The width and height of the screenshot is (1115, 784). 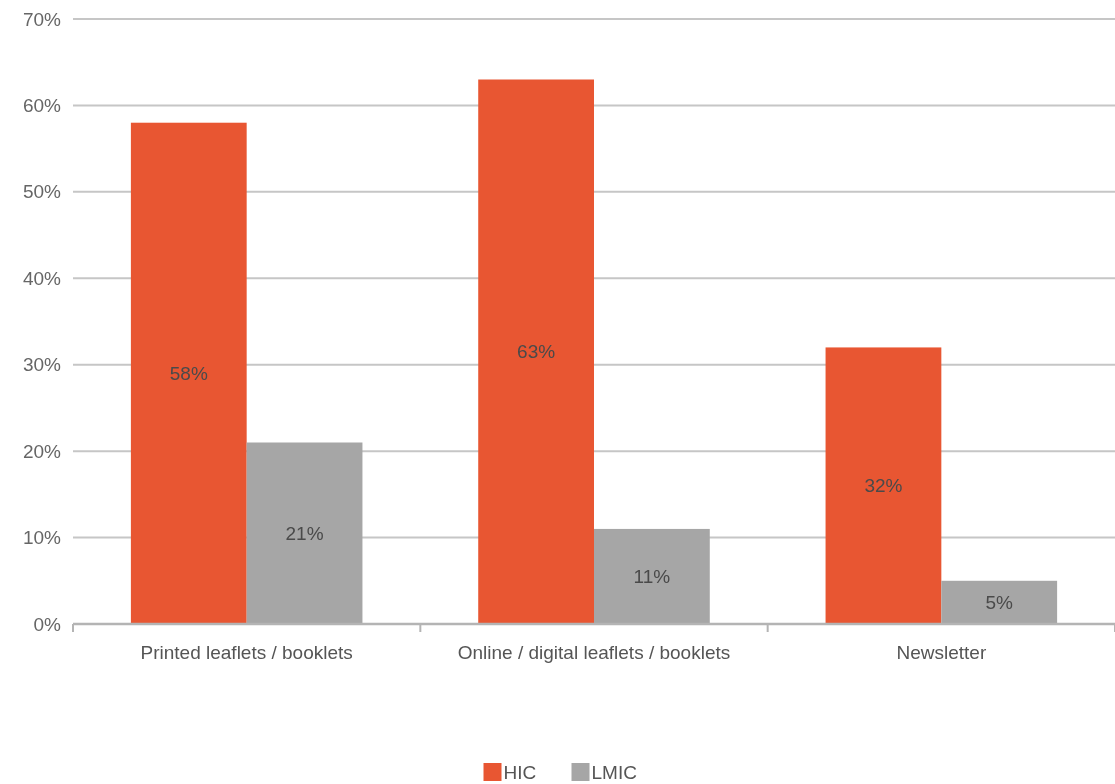 I want to click on data-label: 58%, so click(x=188, y=373).